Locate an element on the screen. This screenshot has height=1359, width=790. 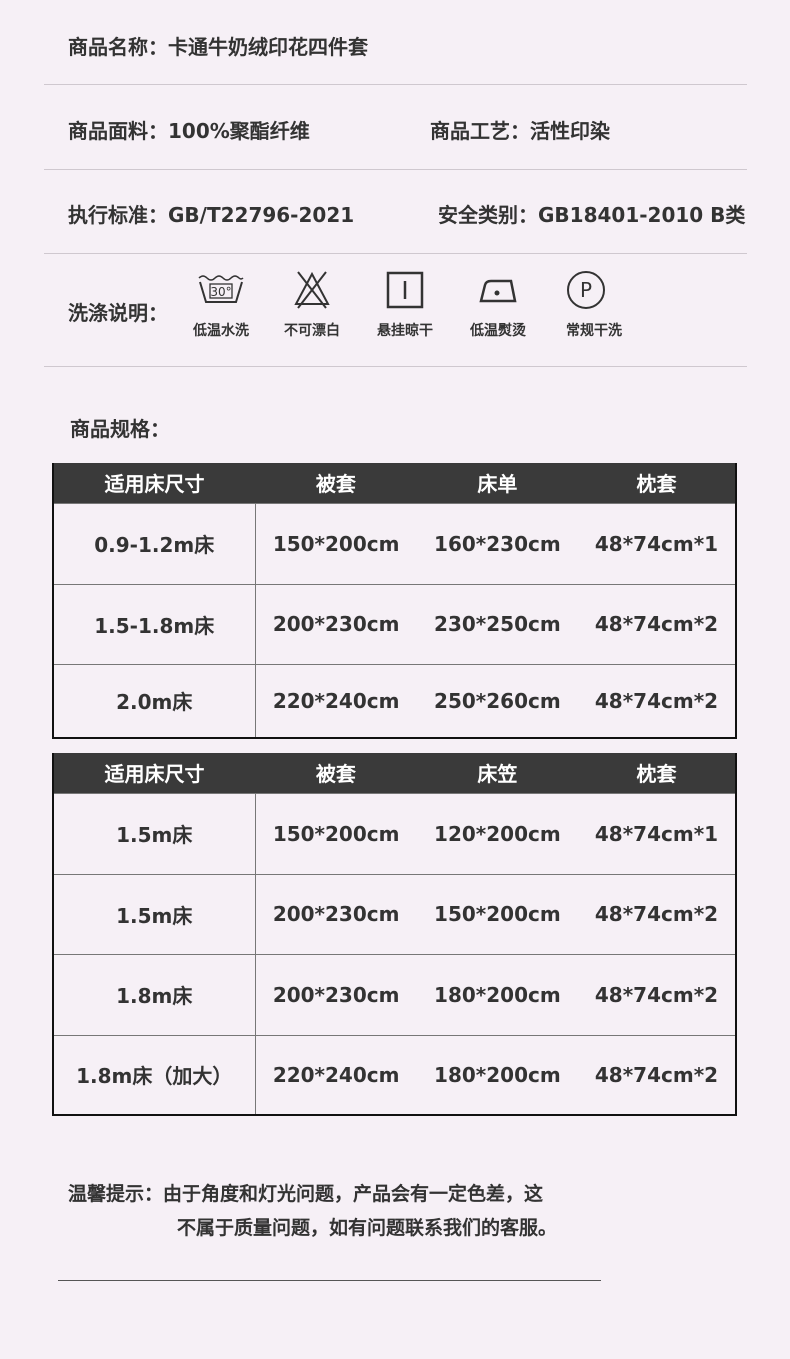
wash-label: 洗涤说明： is located at coordinates (118, 313).